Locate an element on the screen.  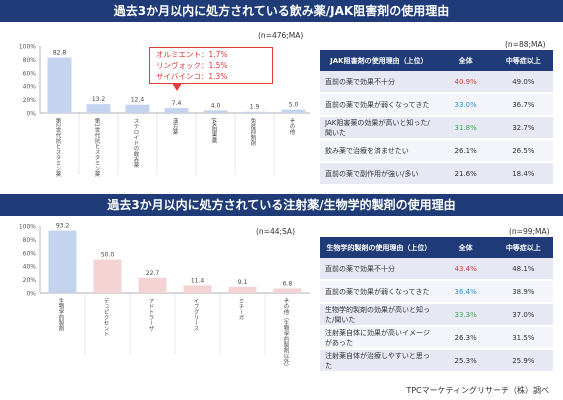
y-tick-label: 100% is located at coordinates (27, 227).